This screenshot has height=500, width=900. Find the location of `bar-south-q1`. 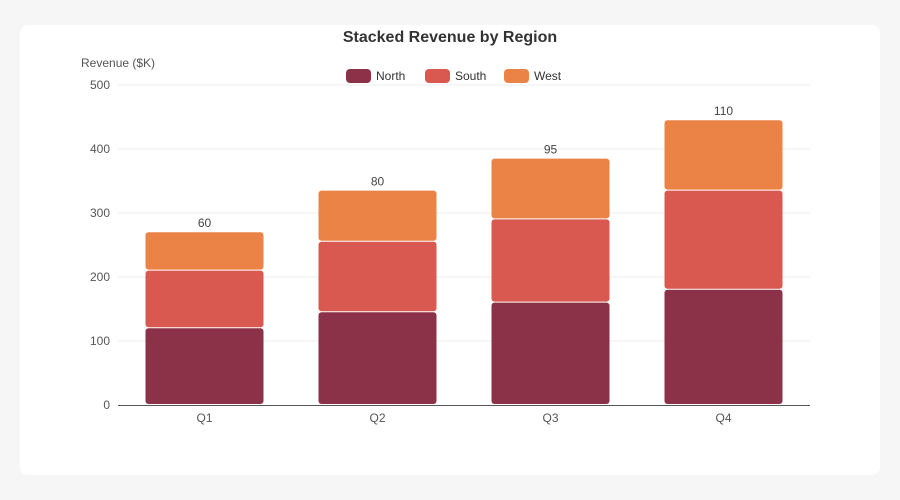

bar-south-q1 is located at coordinates (204, 299).